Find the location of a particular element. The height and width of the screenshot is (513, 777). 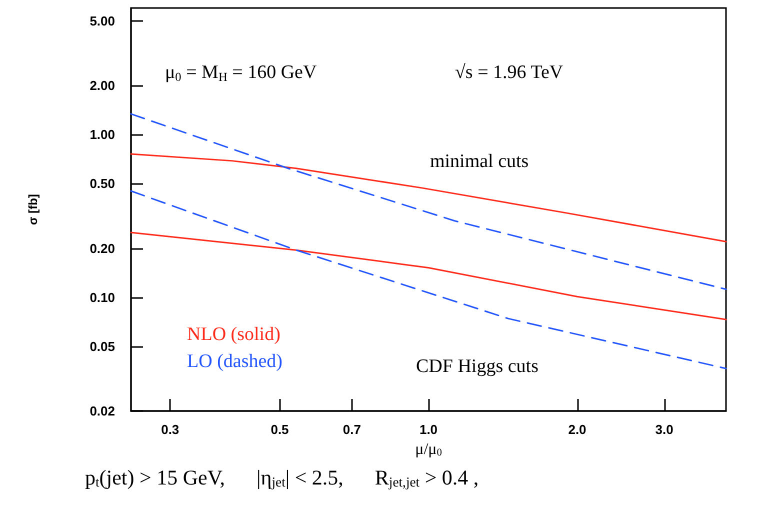

y-tick-label: 0.20 is located at coordinates (102, 248).